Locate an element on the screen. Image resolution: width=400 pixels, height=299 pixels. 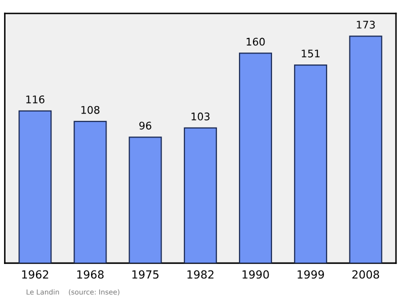
x-tick-label: 1990 is located at coordinates (255, 274).